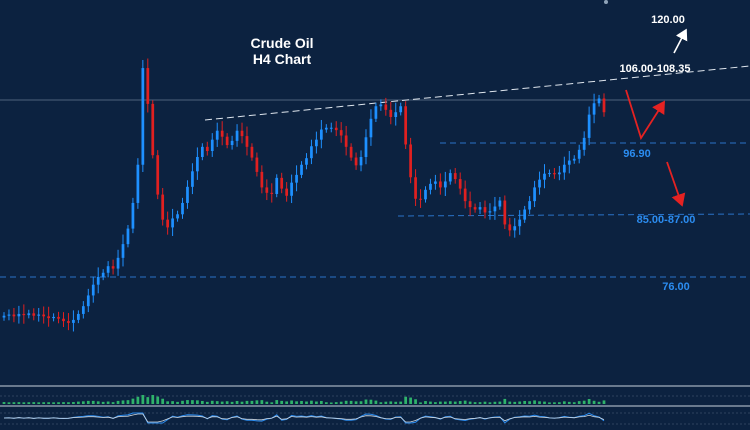  I want to click on up-arrow-white, so click(680, 41).